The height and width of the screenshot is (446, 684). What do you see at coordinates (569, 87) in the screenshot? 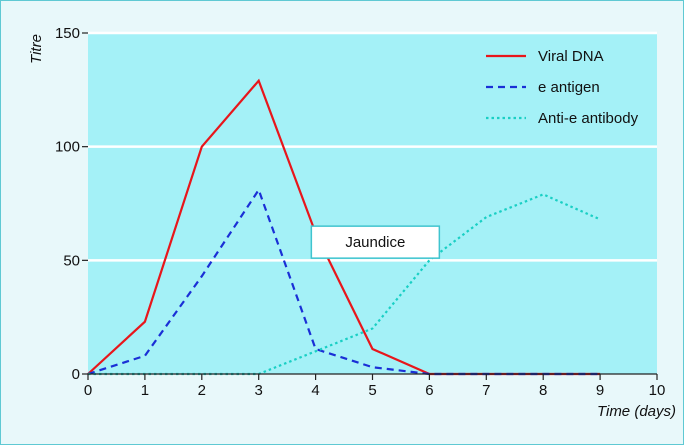
I see `legend-label: e antigen` at bounding box center [569, 87].